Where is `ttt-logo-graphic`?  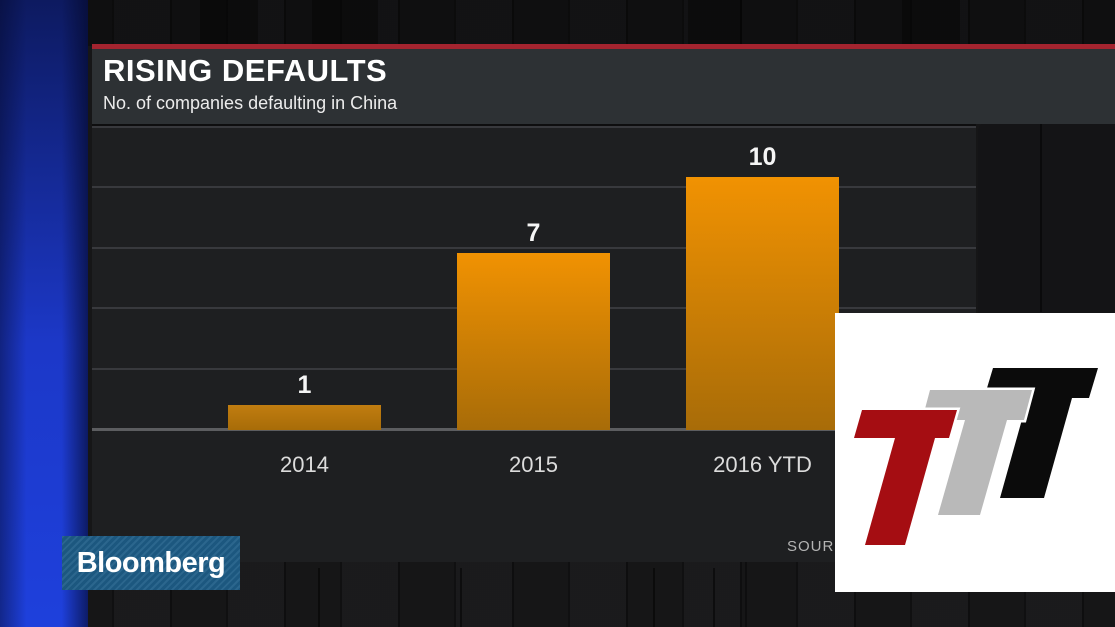 ttt-logo-graphic is located at coordinates (976, 456).